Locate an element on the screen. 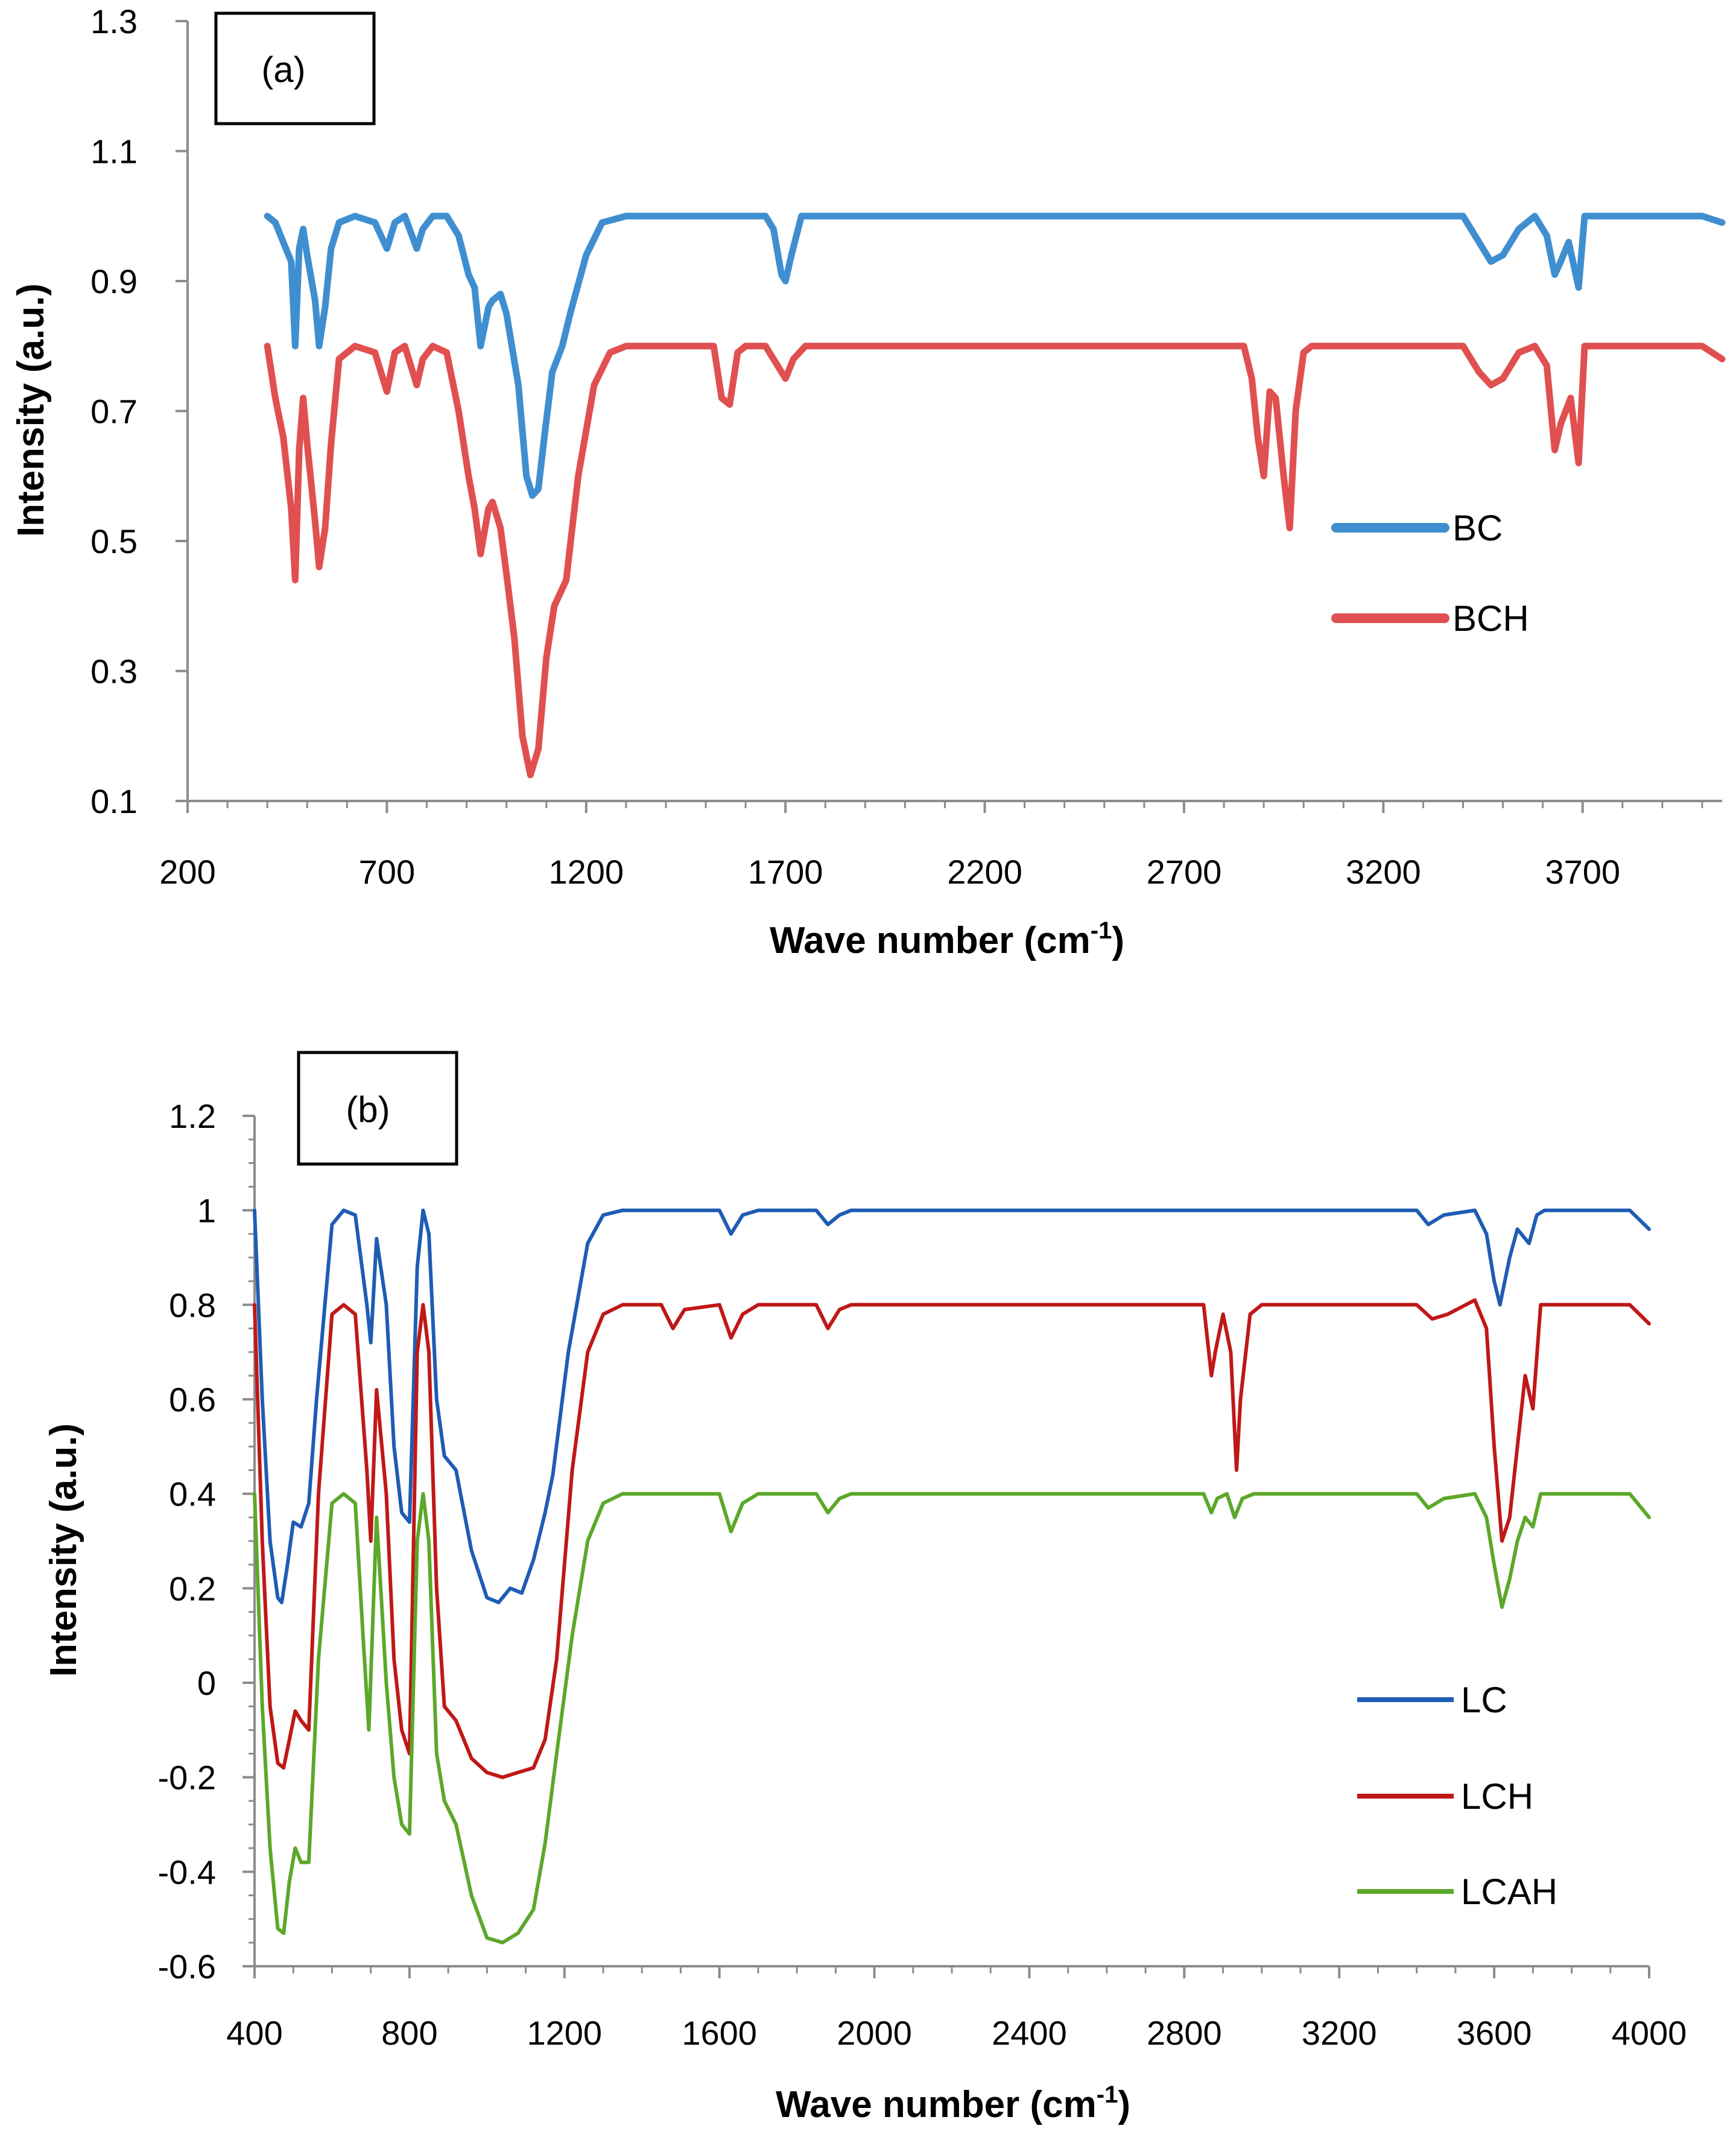 The width and height of the screenshot is (1736, 2149). y-tick-label: -0.2 is located at coordinates (187, 1778).